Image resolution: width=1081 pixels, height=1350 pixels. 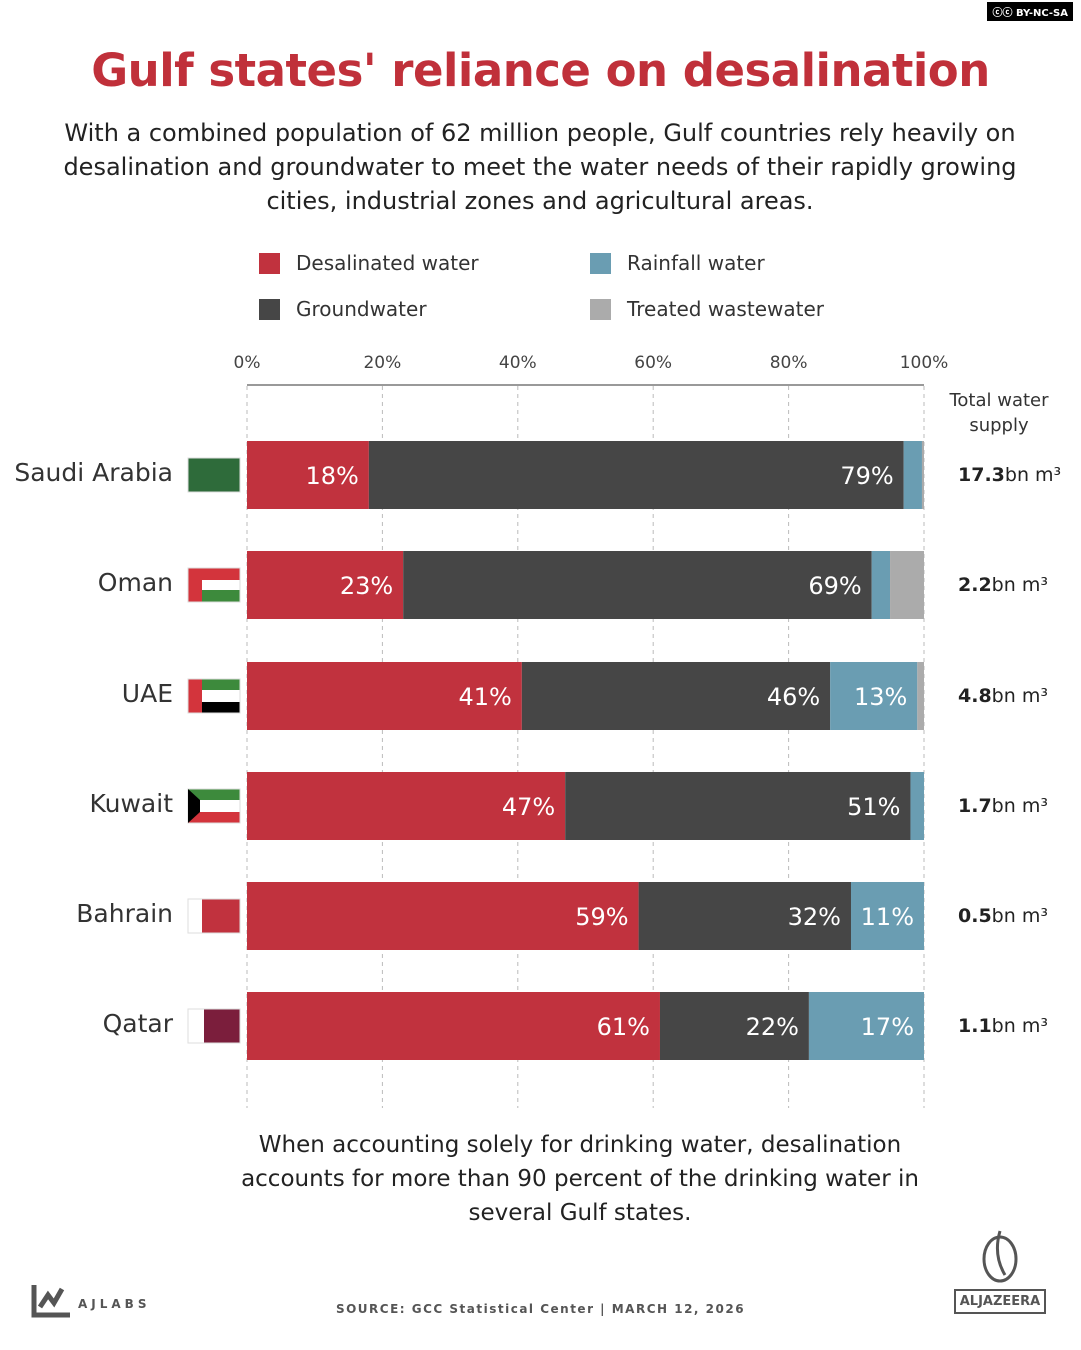 I want to click on total-value: 17.3, so click(x=981, y=475).